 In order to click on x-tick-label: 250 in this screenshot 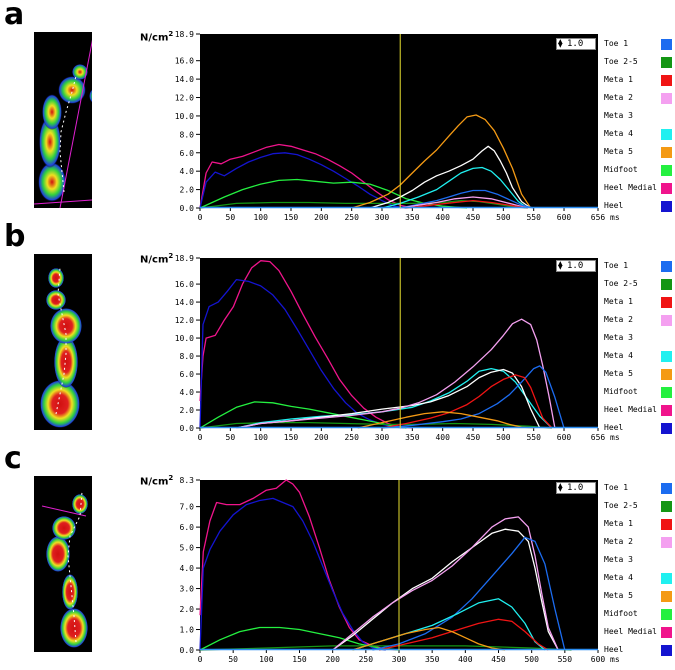, I will do `click(351, 437)`.